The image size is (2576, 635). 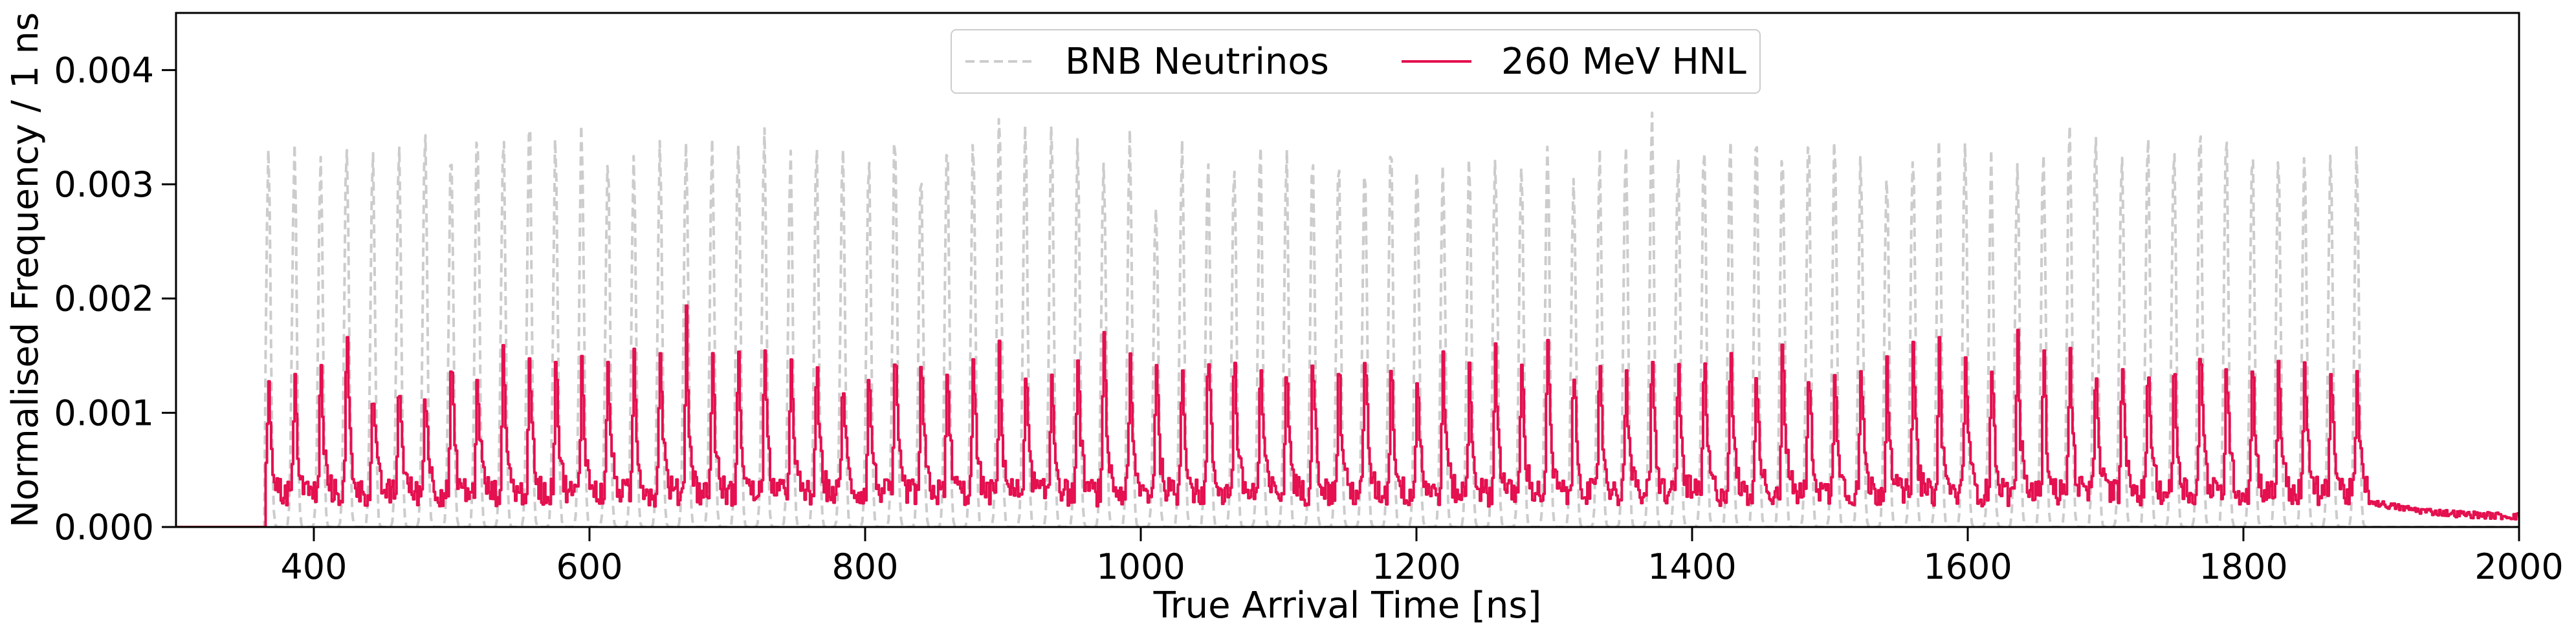 I want to click on y-axis: 0.000 0.001 0.002 0.003 0.004, so click(x=115, y=299).